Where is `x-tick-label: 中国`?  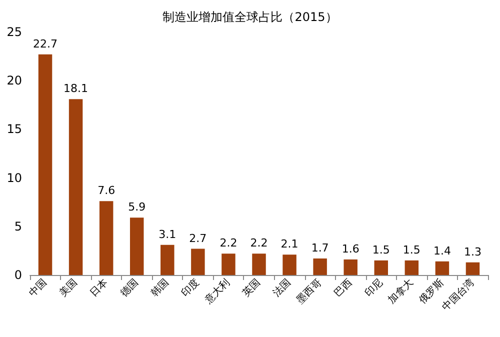 x-tick-label: 中国 is located at coordinates (38, 288).